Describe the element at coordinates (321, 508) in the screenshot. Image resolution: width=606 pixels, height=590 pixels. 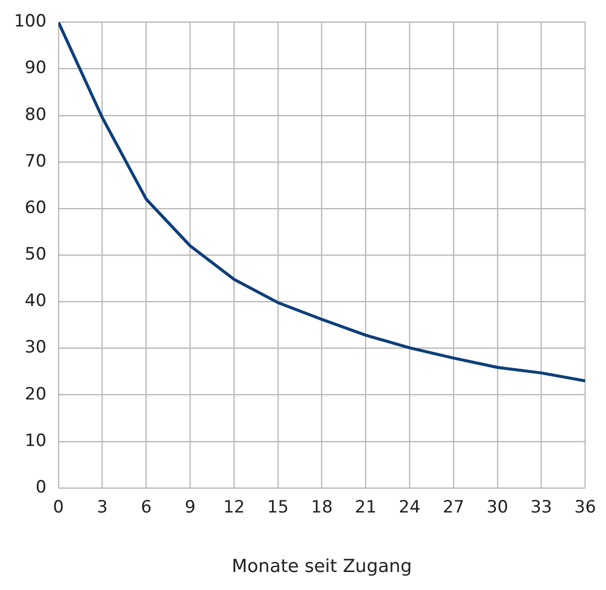
I see `x-tick-label: 18` at that location.